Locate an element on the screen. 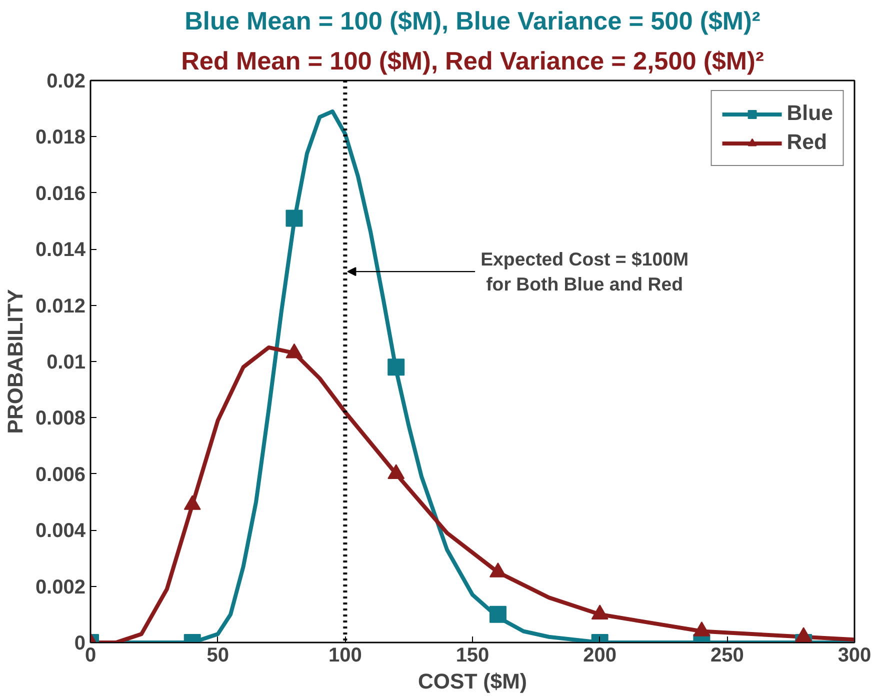 The width and height of the screenshot is (884, 696). y-tick-label: 0.002 is located at coordinates (60, 587).